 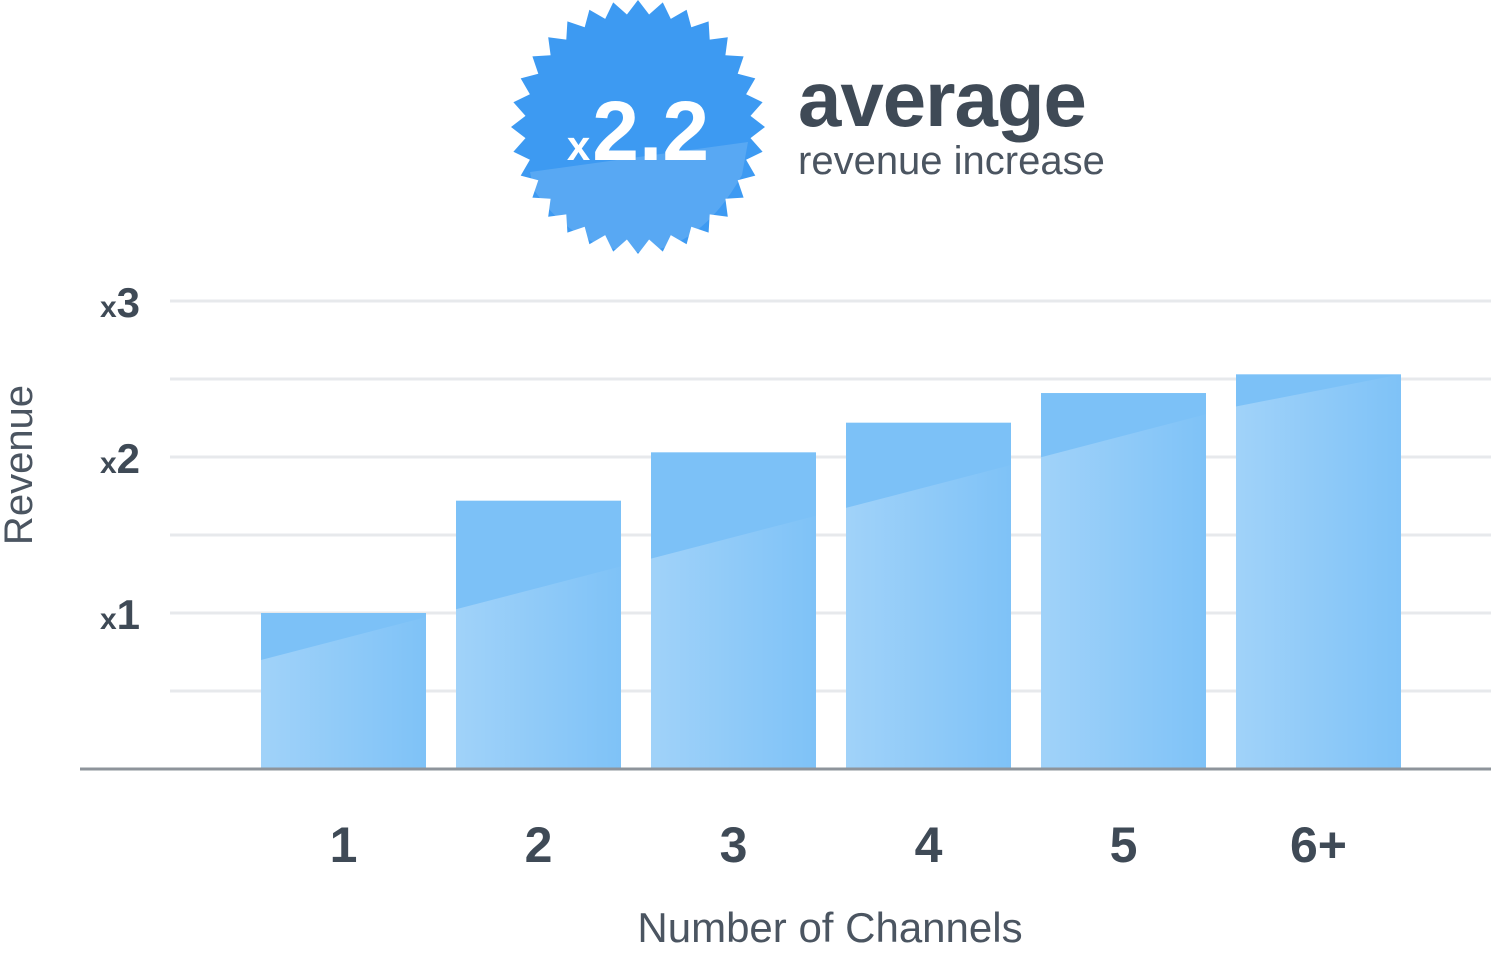 What do you see at coordinates (20, 465) in the screenshot?
I see `y-axis-label: Revenue` at bounding box center [20, 465].